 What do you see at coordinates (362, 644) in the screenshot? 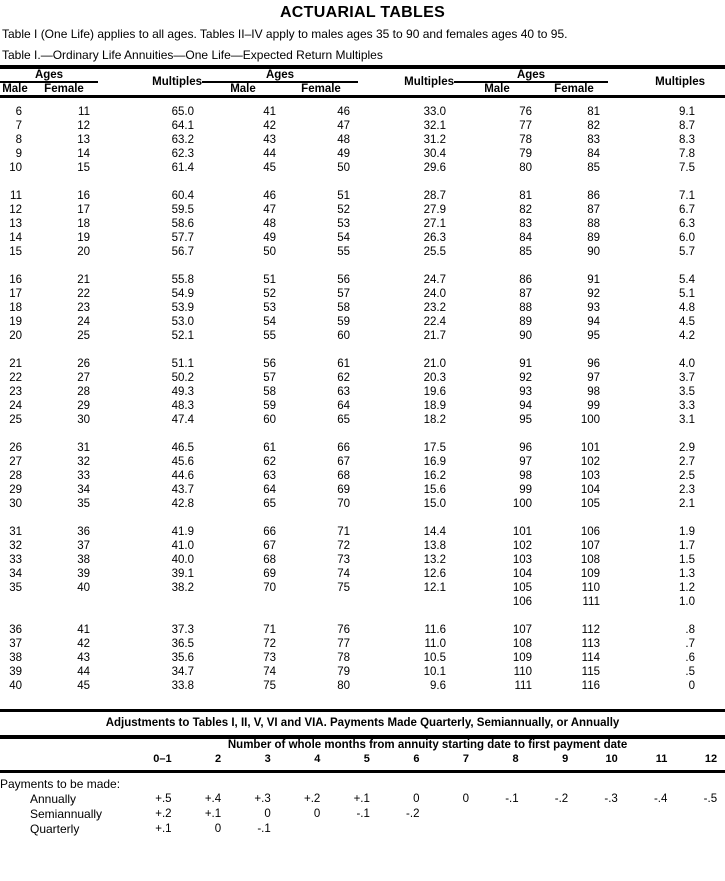
I see `table-row: 37 42 36.5 72 77 11.0 108 113 .7` at bounding box center [362, 644].